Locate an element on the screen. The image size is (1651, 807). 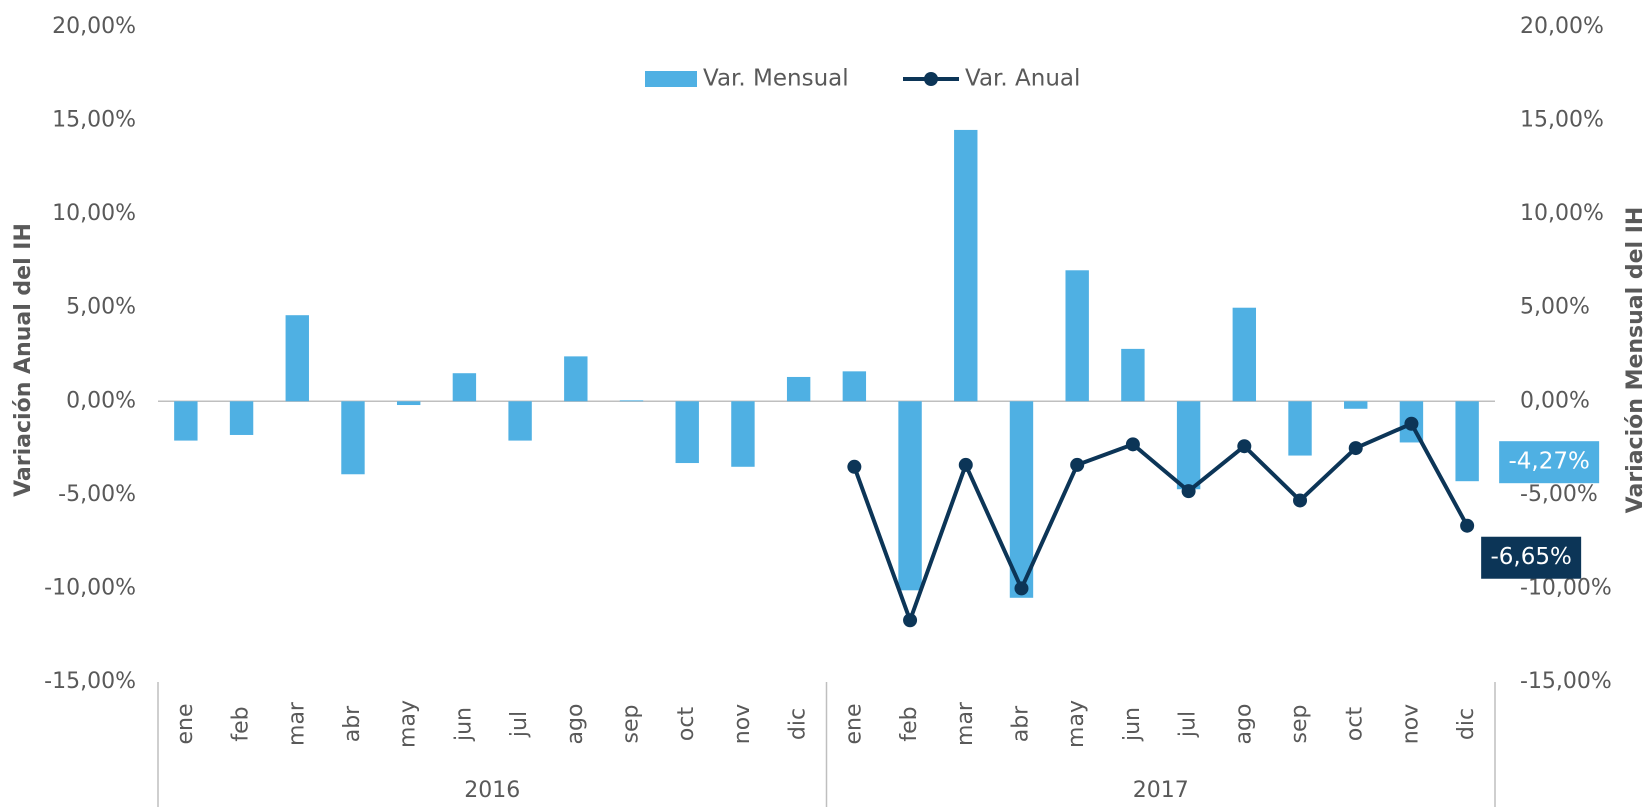
group-label: 2017 is located at coordinates (1161, 790).